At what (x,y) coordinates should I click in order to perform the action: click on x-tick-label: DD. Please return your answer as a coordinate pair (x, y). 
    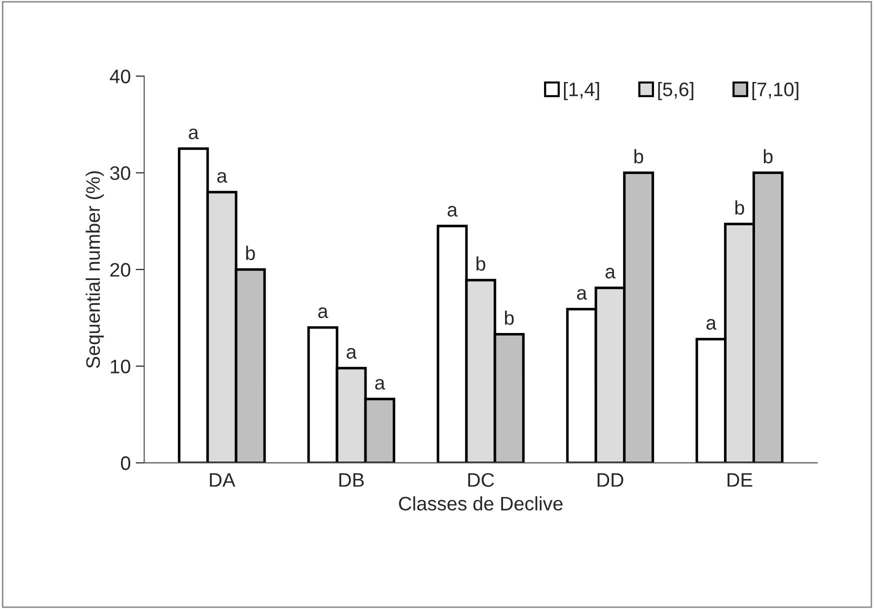
    Looking at the image, I should click on (611, 480).